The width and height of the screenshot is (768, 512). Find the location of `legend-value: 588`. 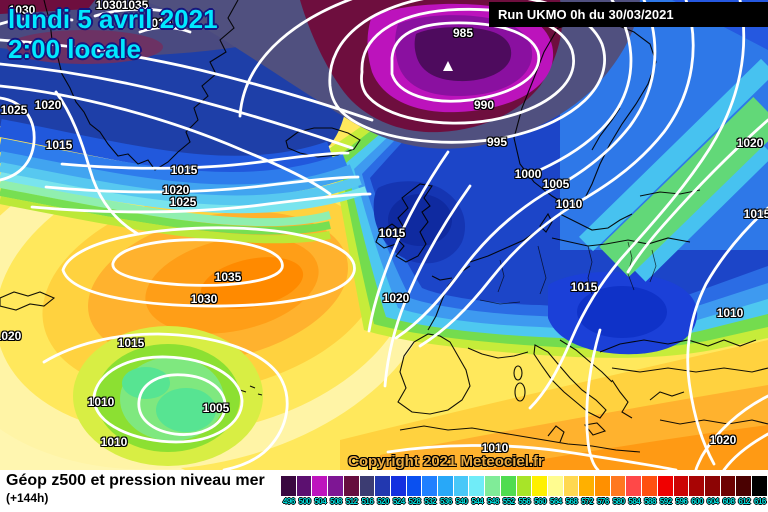

legend-value: 588 is located at coordinates (650, 501).